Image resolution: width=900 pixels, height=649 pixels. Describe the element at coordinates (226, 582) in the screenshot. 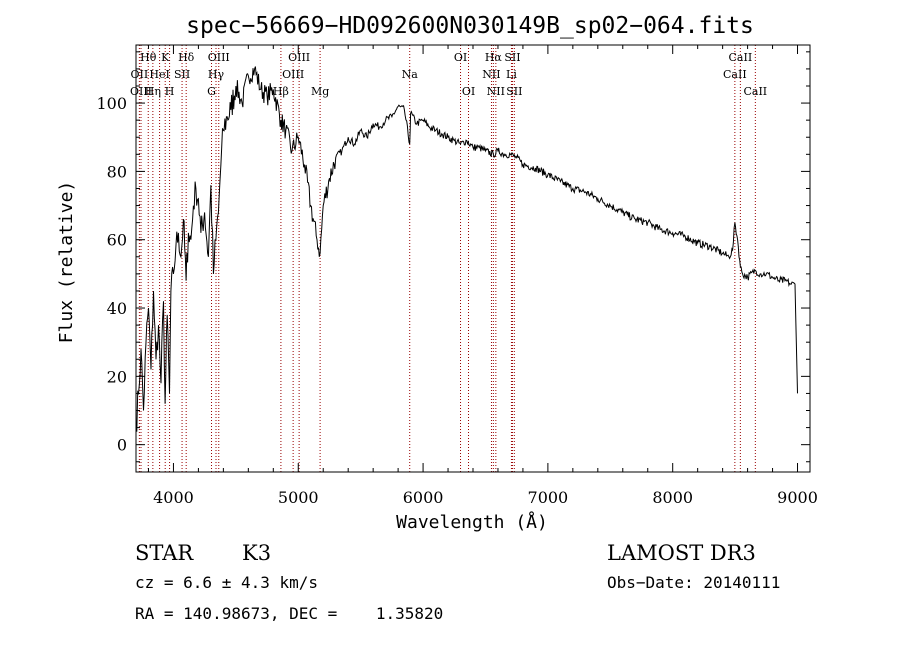

I see `redshift-velocity: cz = 6.6 ± 4.3 km/s` at that location.